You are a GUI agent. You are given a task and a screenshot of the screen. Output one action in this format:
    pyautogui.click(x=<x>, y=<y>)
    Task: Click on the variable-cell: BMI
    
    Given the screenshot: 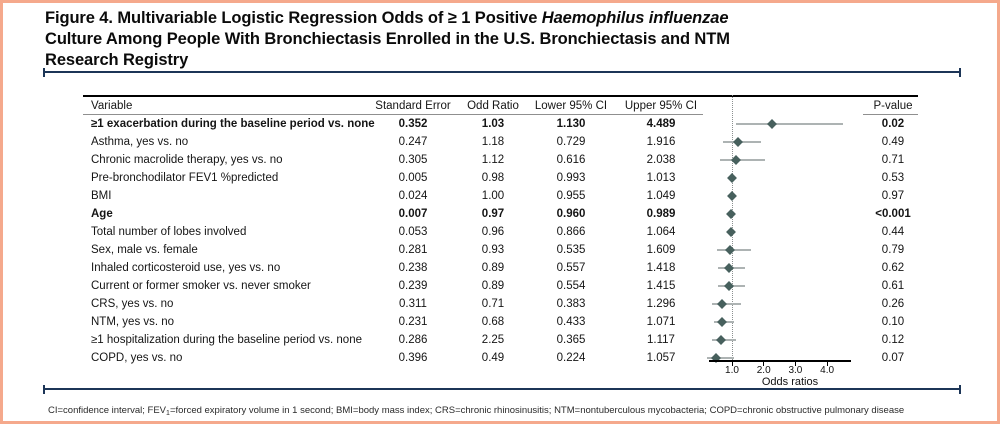 What is the action you would take?
    pyautogui.click(x=101, y=196)
    